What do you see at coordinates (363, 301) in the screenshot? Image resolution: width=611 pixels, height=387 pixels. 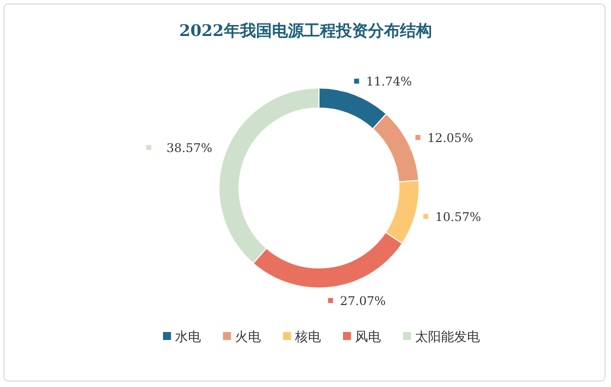 I see `data-label: 27.07%` at bounding box center [363, 301].